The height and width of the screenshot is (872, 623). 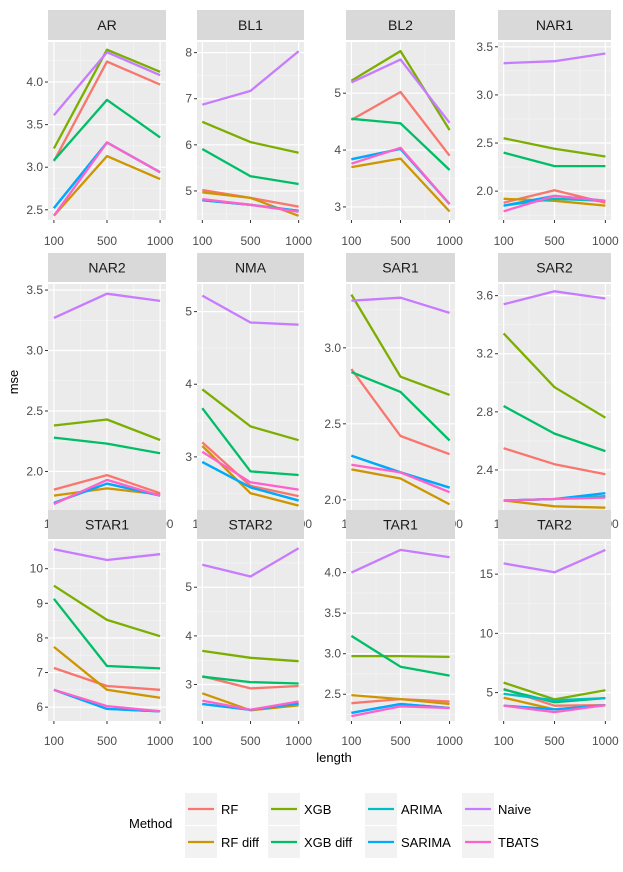 I want to click on panel-star1: STAR1 6 7 8 9 10 100 500 1000, so click(x=102, y=629).